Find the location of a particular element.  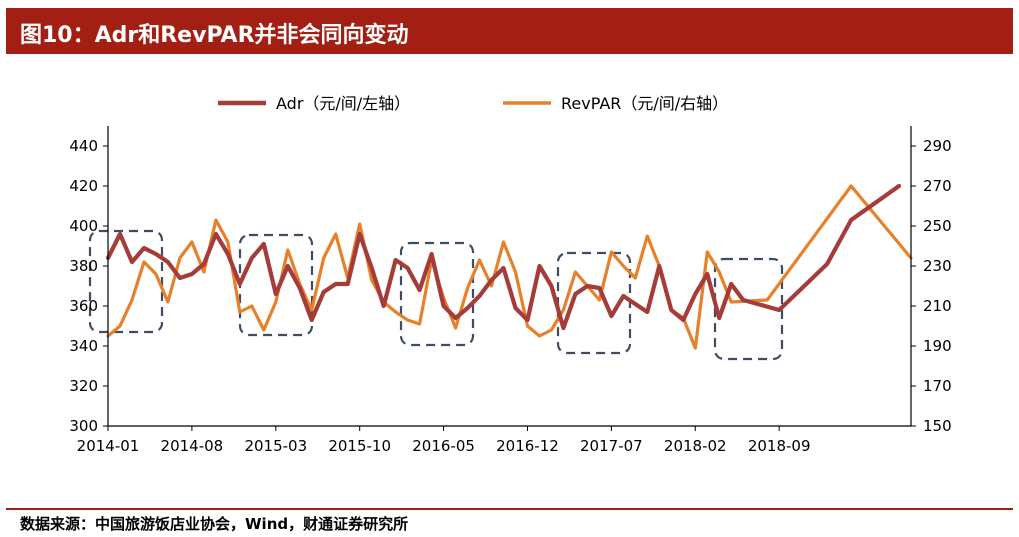

left-tick-label: 320 is located at coordinates (83, 386).